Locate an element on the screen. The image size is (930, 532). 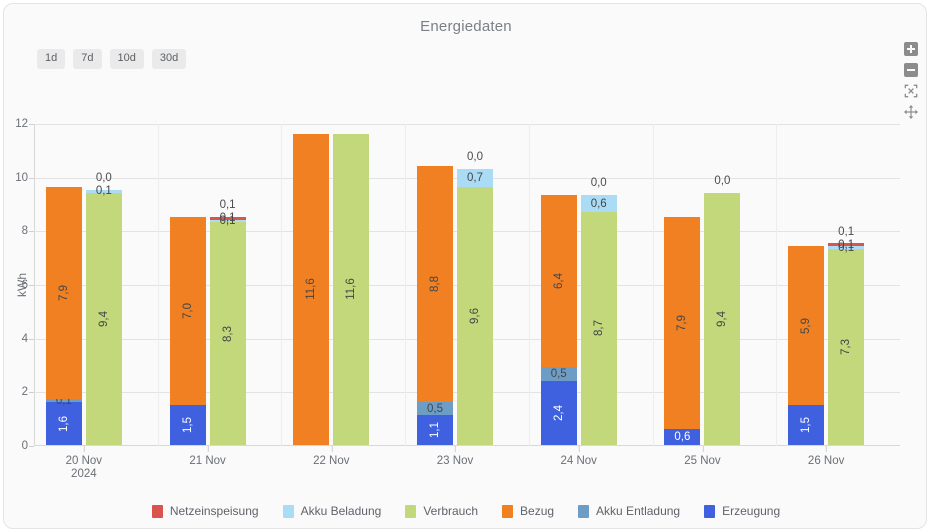
bar-source-21-nov: 1,5 7,0 is located at coordinates (187, 330).